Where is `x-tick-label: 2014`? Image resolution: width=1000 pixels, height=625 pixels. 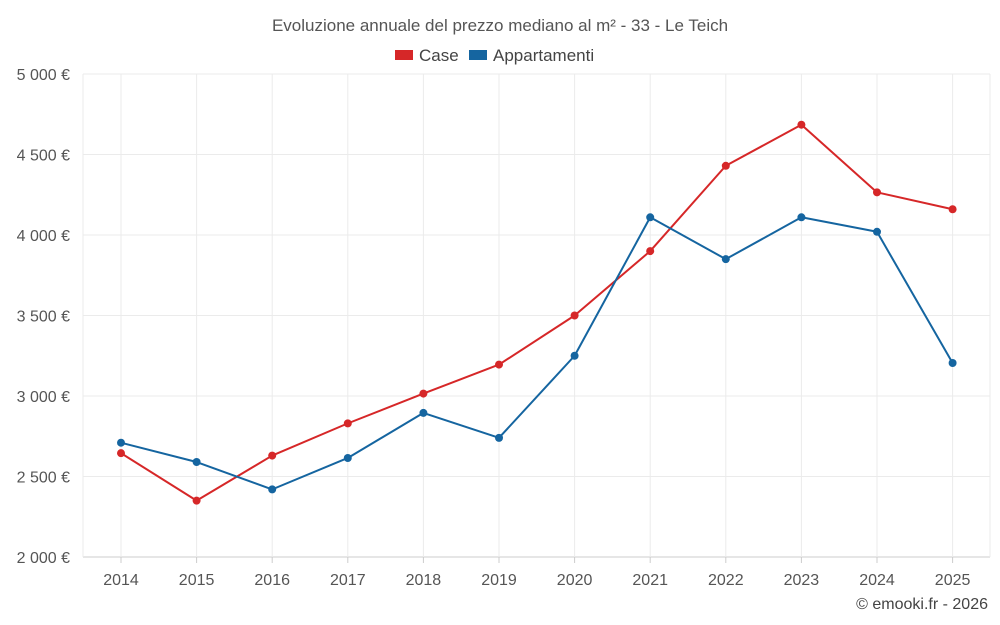
x-tick-label: 2014 is located at coordinates (121, 580).